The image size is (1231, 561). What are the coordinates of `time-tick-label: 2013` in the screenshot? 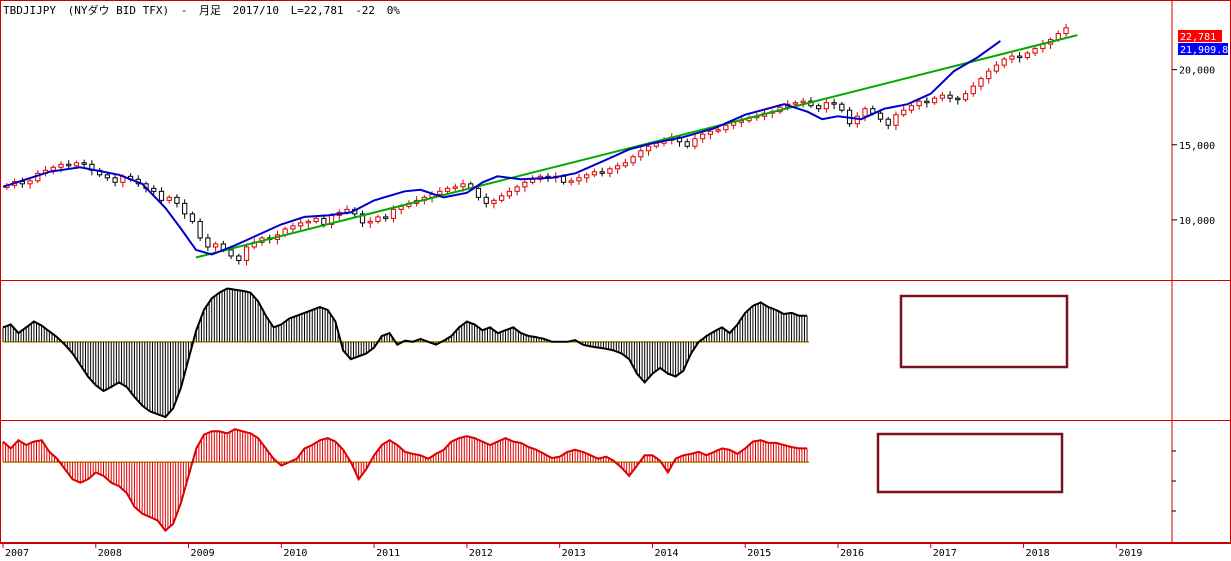 It's located at (574, 553).